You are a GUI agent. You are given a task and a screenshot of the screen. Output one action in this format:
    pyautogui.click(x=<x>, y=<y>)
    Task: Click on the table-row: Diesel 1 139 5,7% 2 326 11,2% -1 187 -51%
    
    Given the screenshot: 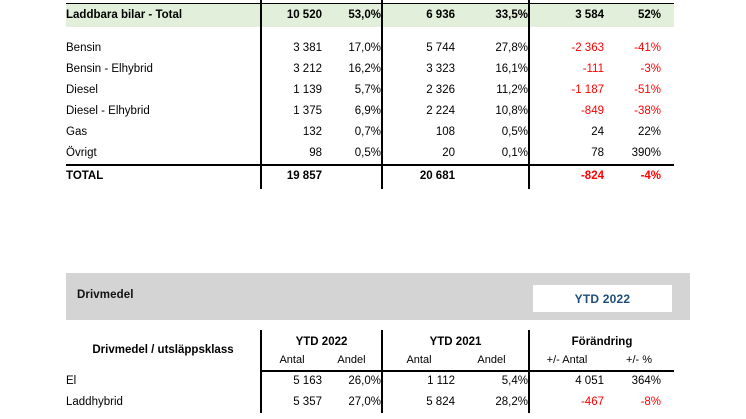 What is the action you would take?
    pyautogui.click(x=370, y=91)
    